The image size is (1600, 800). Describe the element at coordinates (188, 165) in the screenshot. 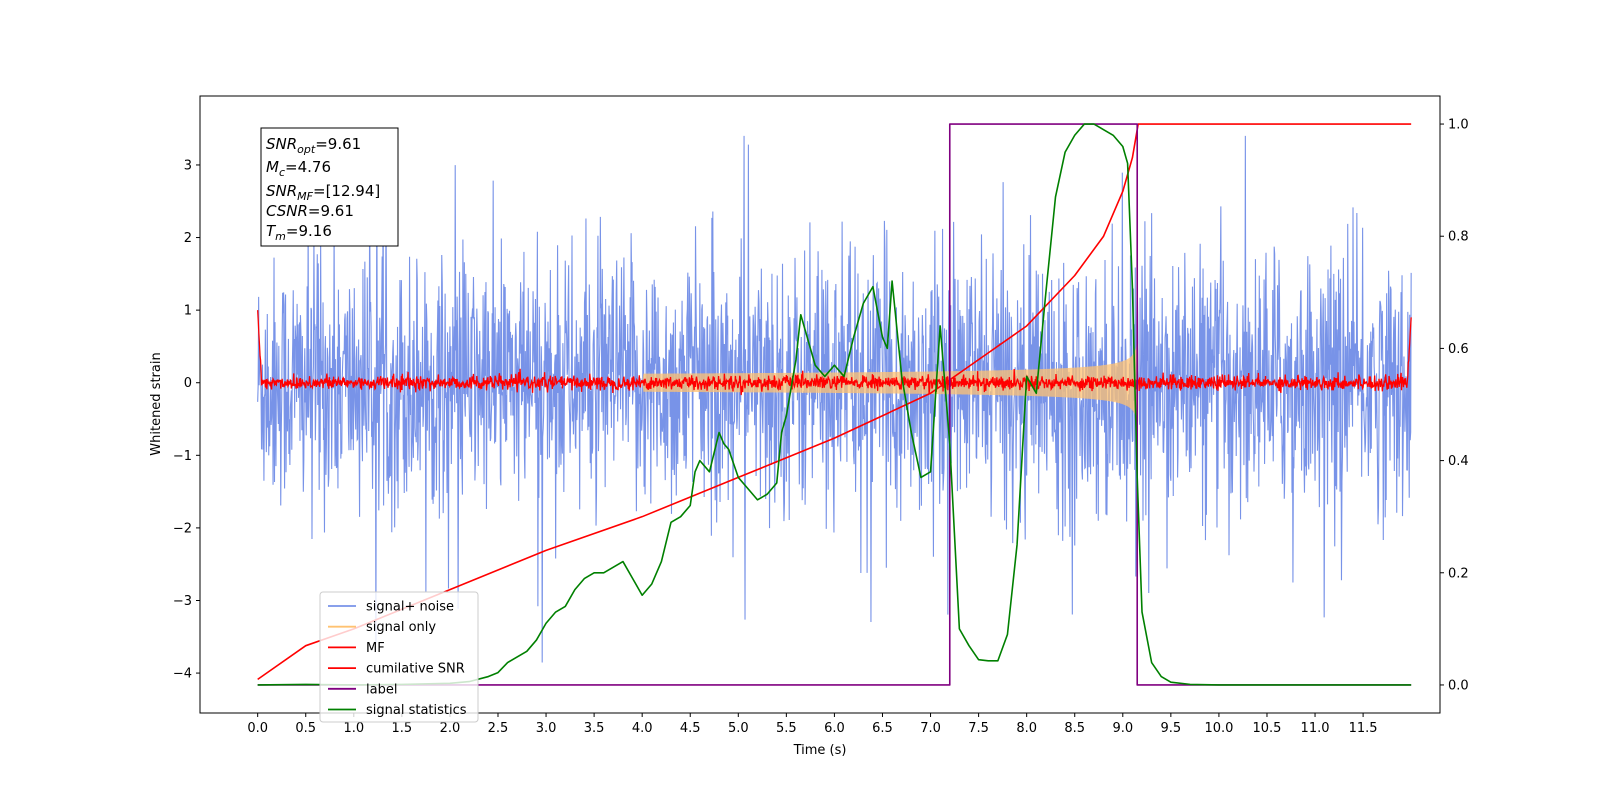

I see `y-tick-label: 3` at that location.